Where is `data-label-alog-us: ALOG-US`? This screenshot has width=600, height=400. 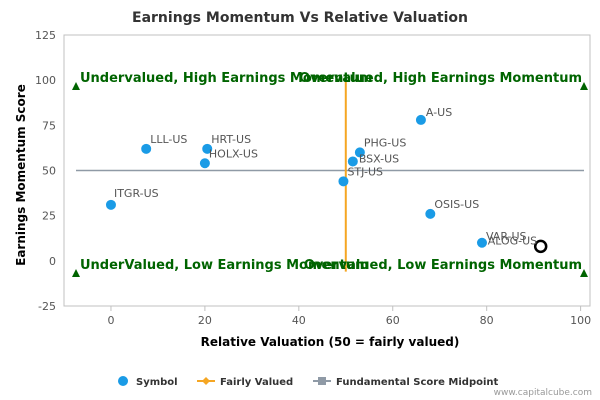 data-label-alog-us: ALOG-US is located at coordinates (512, 240).